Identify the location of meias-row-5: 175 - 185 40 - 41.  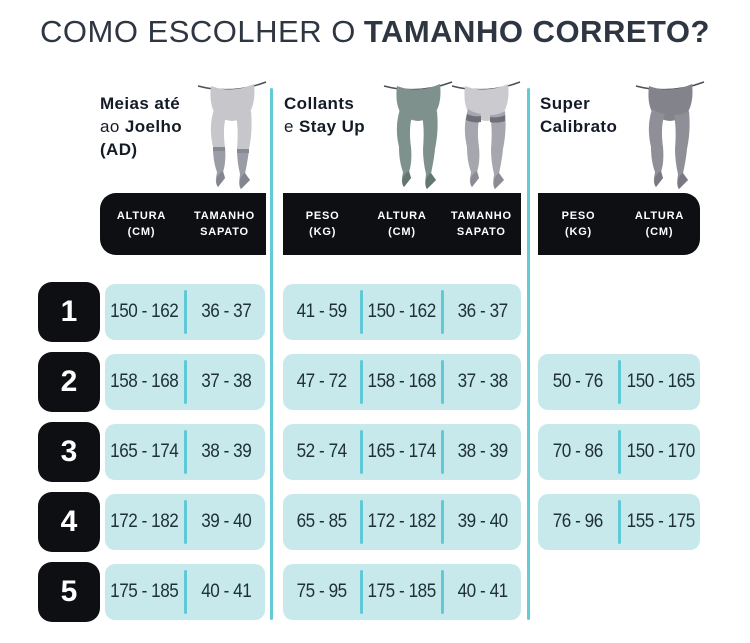
(185, 592).